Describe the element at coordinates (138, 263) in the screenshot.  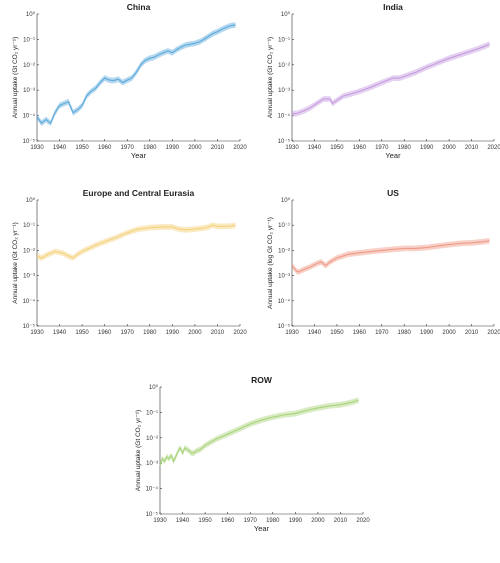
I see `axes` at that location.